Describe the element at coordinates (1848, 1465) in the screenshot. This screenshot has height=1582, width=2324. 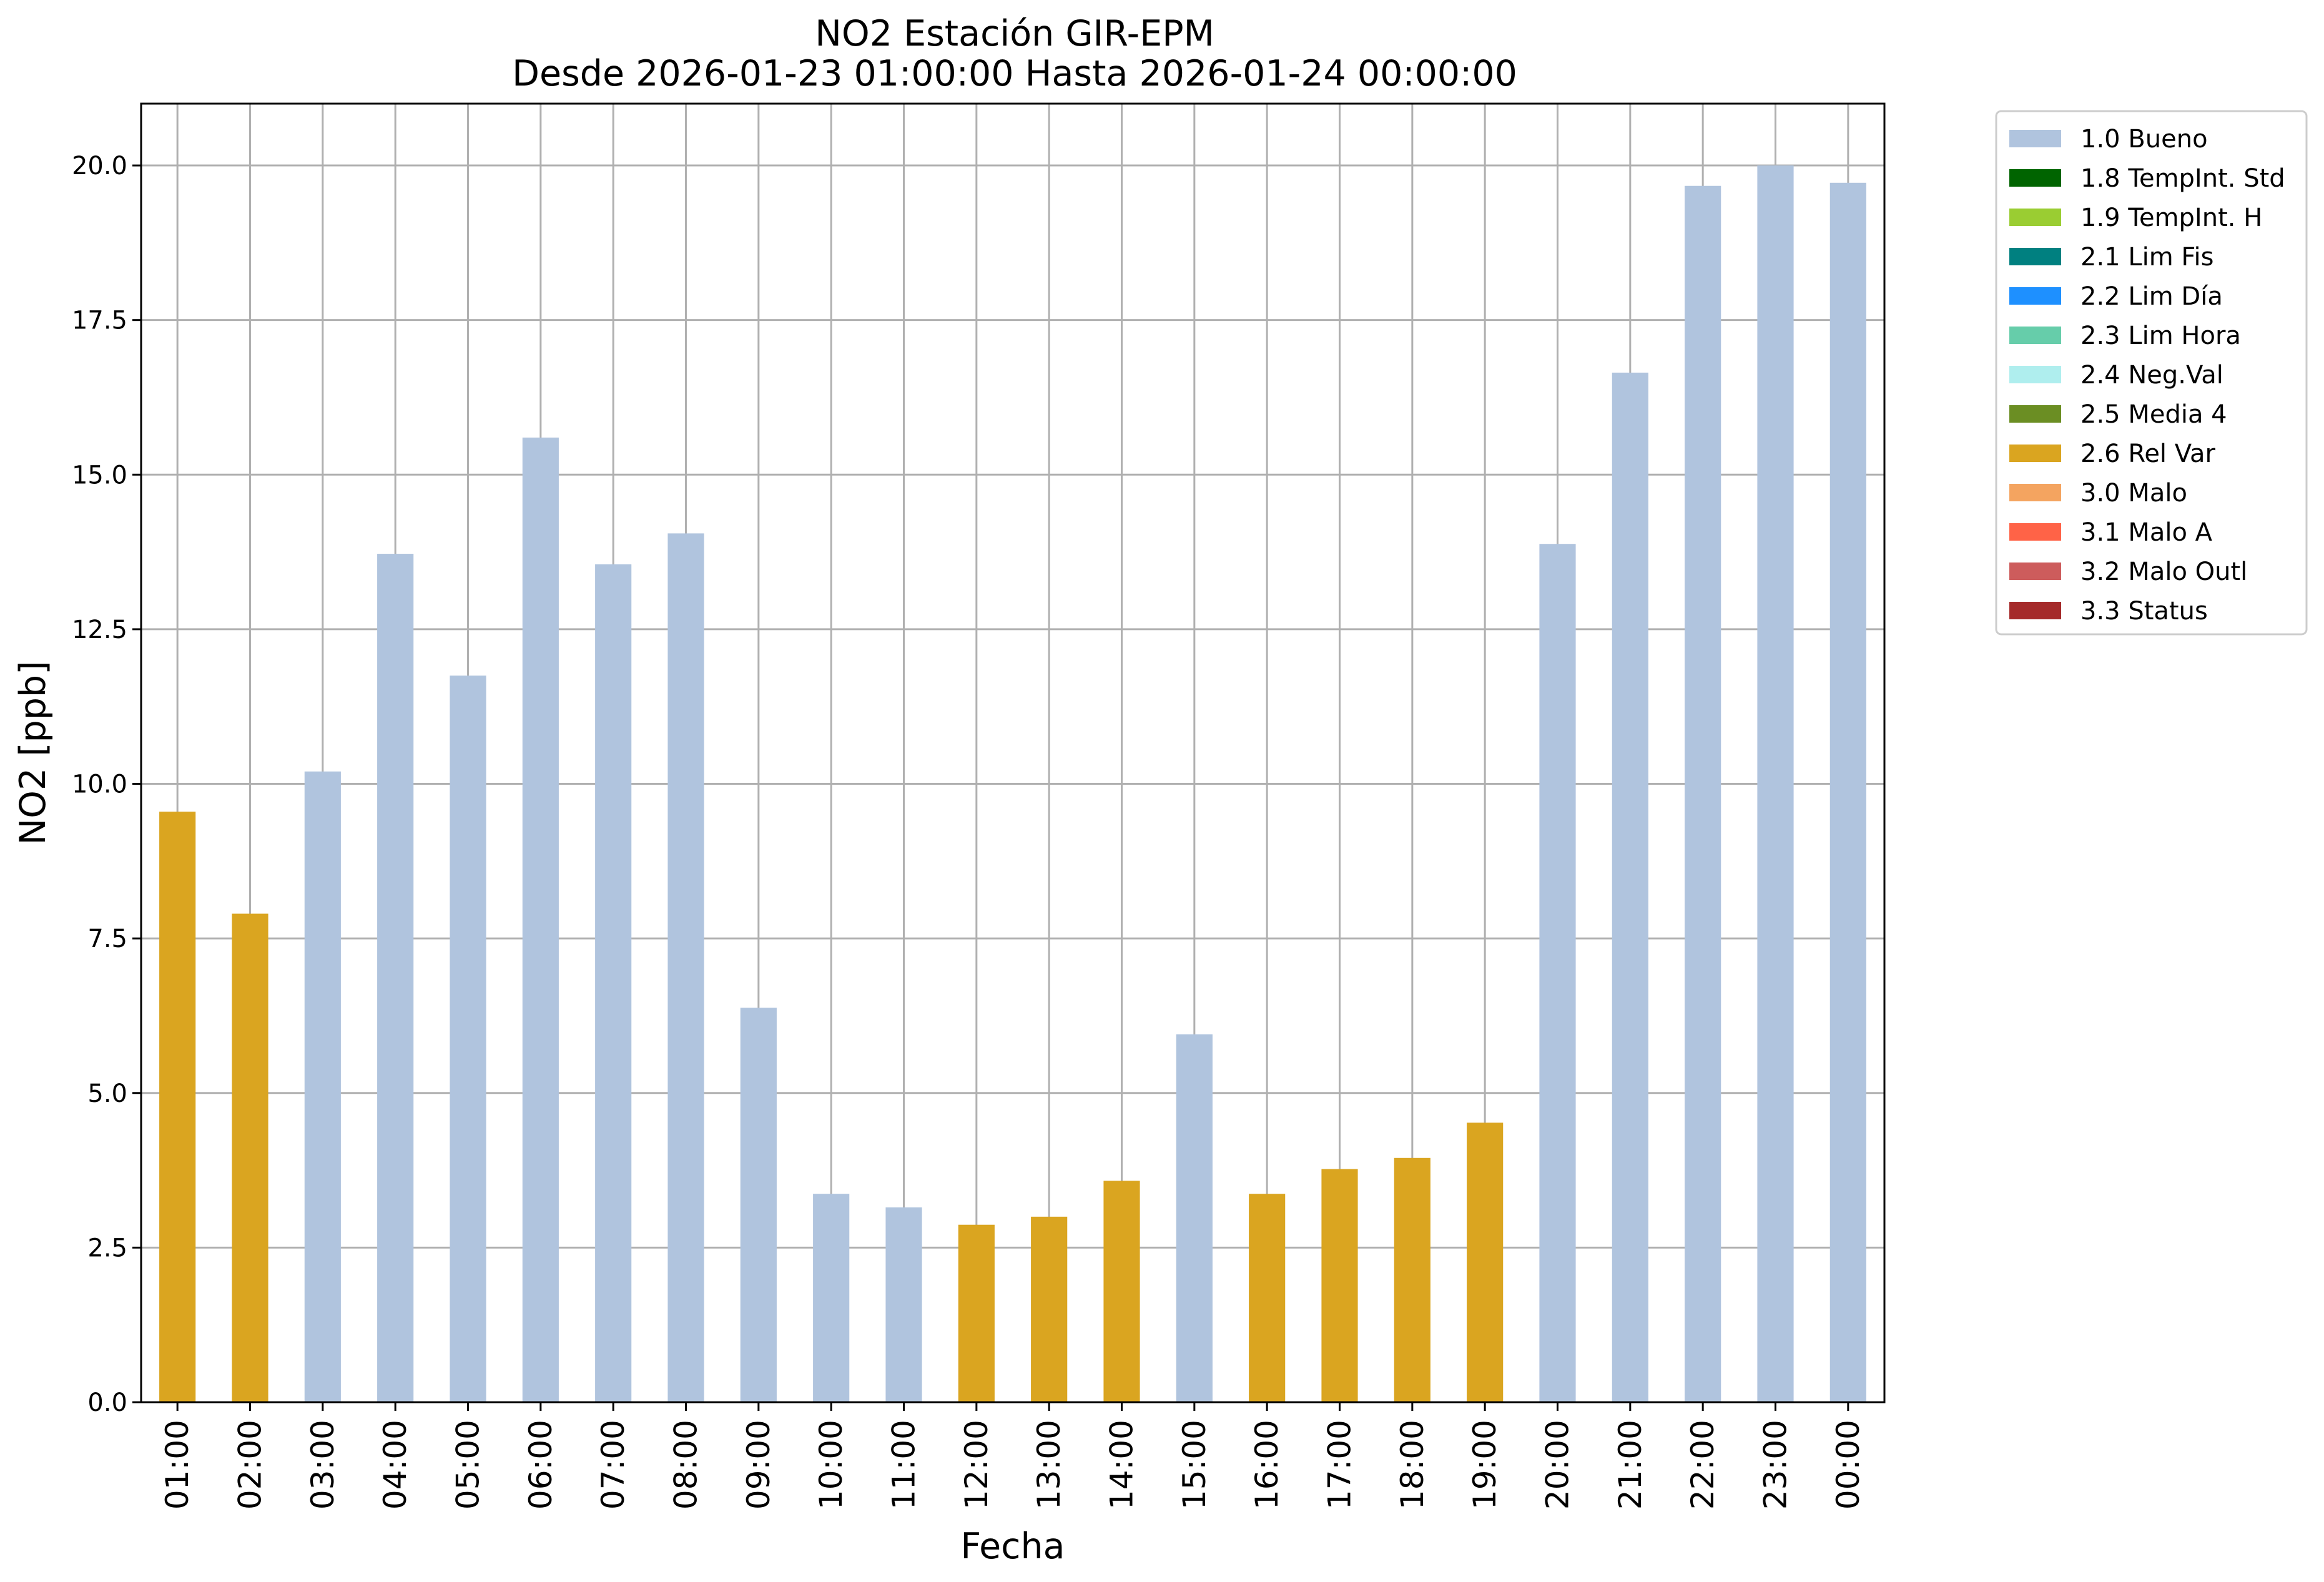
I see `x-tick-label: 00:00` at that location.